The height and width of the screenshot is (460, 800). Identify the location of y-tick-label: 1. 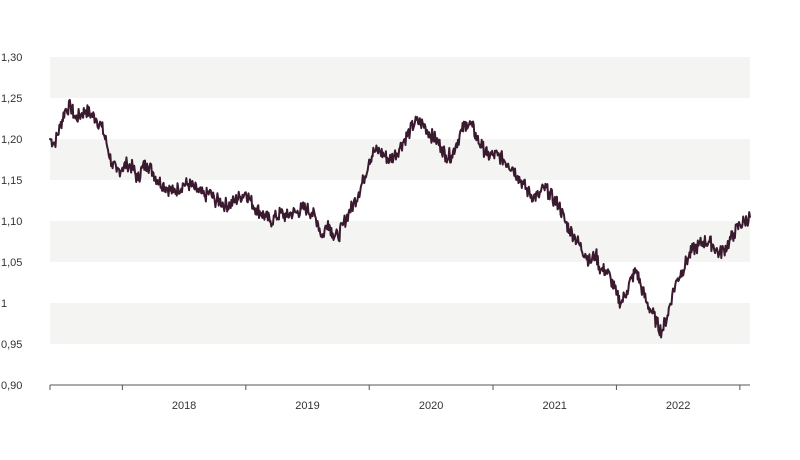
(4, 304).